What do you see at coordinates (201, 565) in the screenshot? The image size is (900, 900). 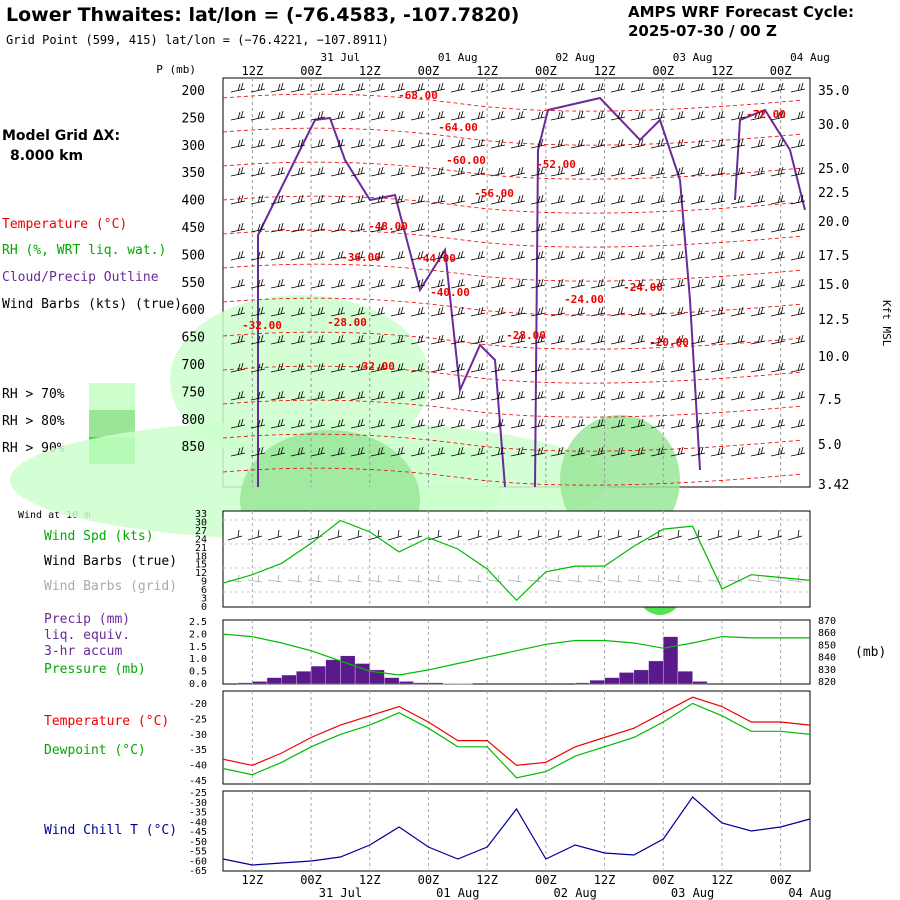 I see `wind-tick-label: 15` at bounding box center [201, 565].